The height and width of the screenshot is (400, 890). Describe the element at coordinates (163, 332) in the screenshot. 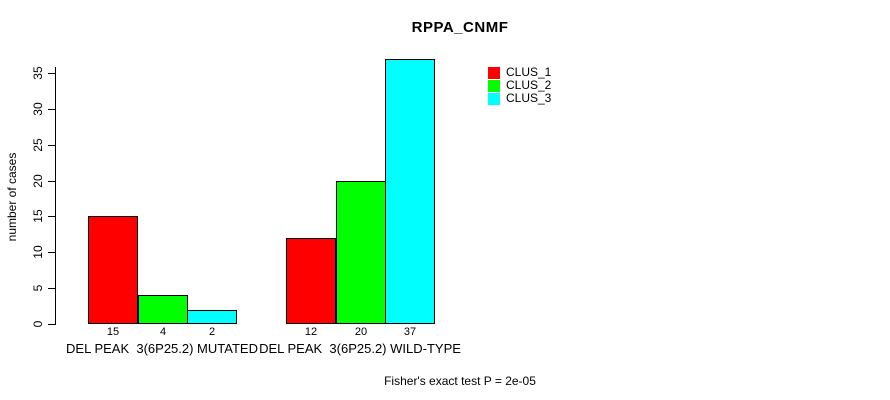

I see `bar-value-label: 4` at that location.